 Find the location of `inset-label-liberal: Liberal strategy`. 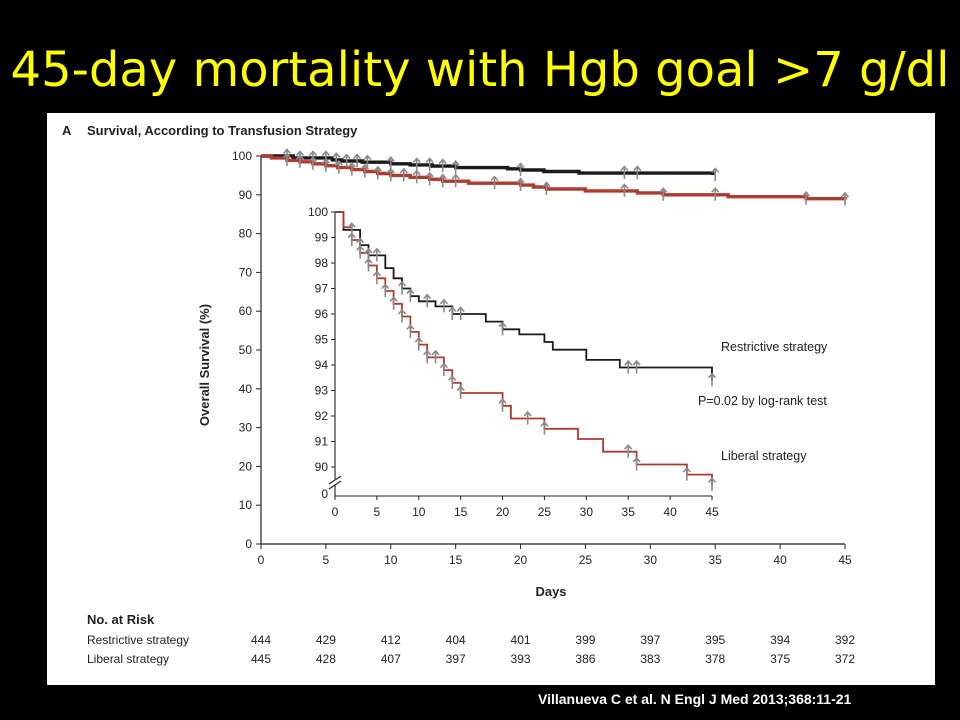

inset-label-liberal: Liberal strategy is located at coordinates (764, 456).